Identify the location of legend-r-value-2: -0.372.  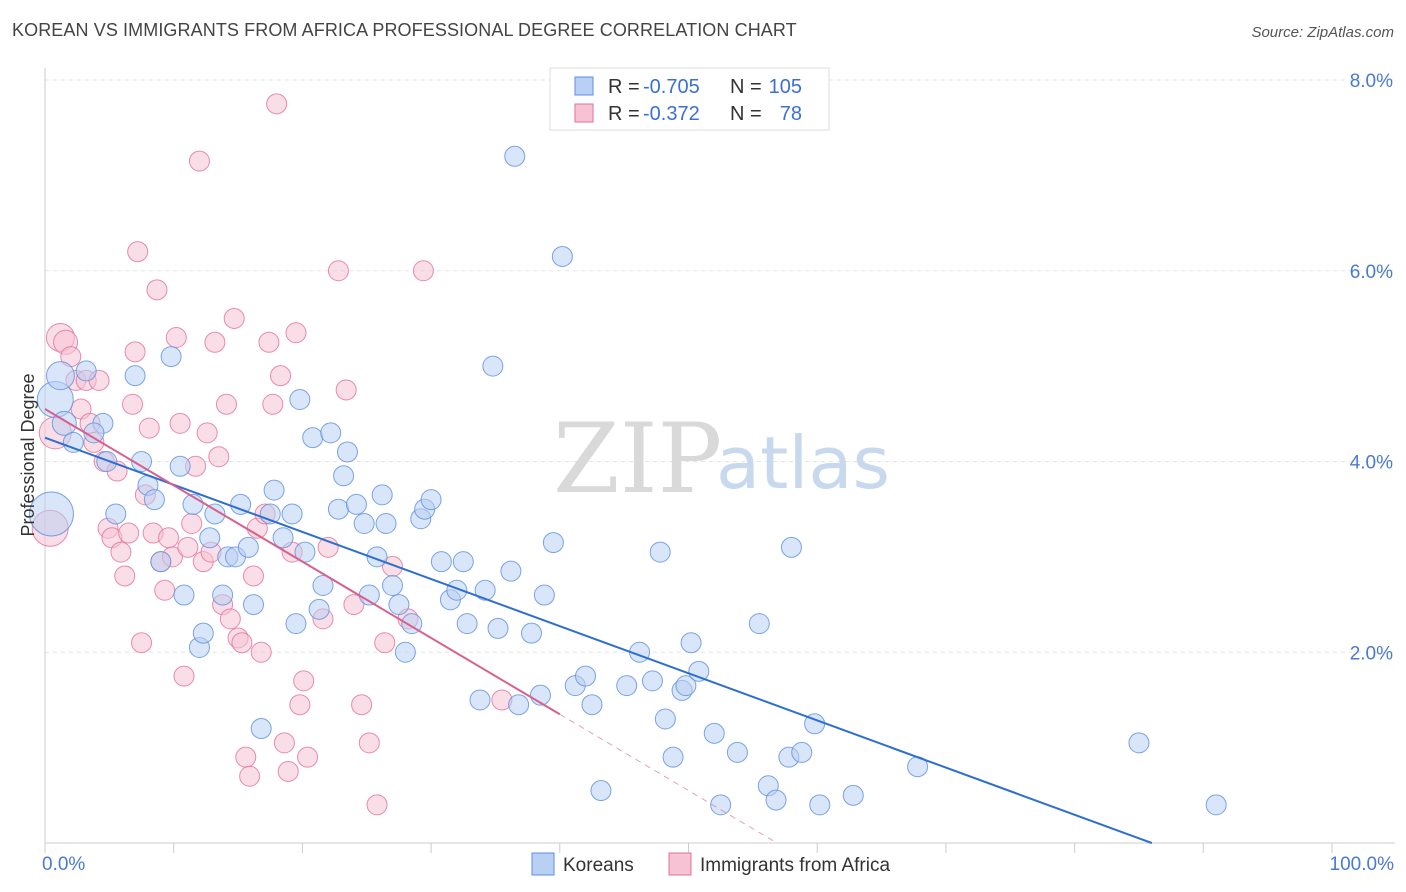
(671, 114).